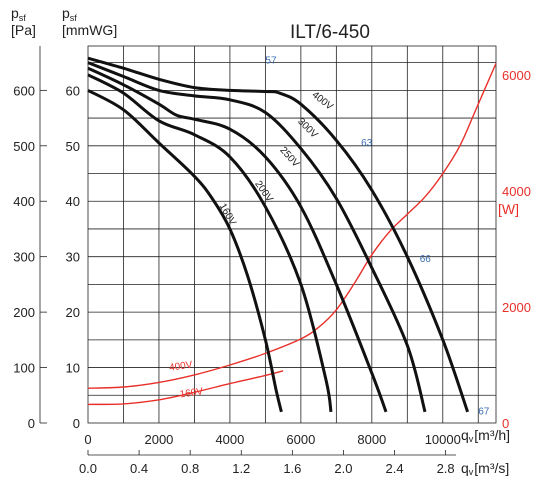 This screenshot has height=485, width=540. I want to click on x-m3s-tick-label: 0.0, so click(88, 468).